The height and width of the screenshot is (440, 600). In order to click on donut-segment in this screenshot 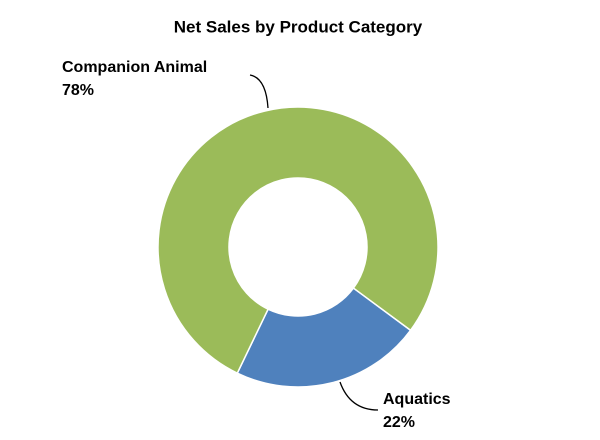, I will do `click(324, 337)`.